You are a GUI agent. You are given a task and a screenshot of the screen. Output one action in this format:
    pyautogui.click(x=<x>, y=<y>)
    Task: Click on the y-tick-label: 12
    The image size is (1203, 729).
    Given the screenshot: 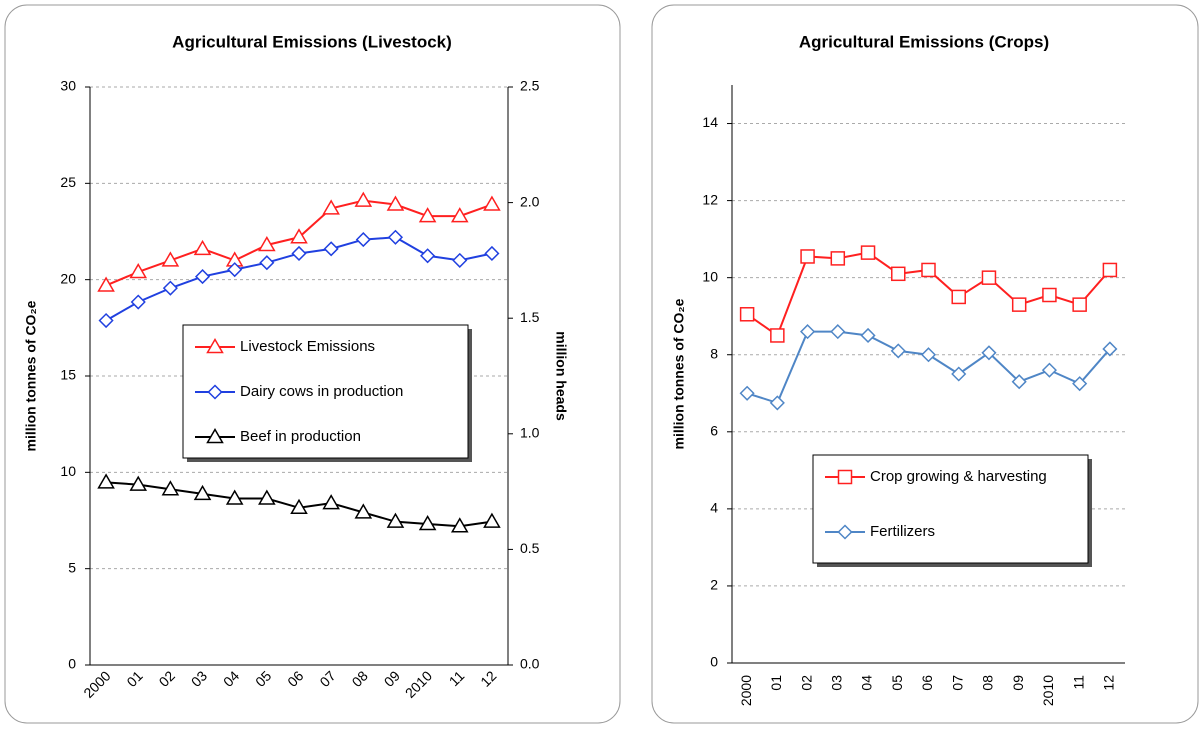 What is the action you would take?
    pyautogui.click(x=710, y=199)
    